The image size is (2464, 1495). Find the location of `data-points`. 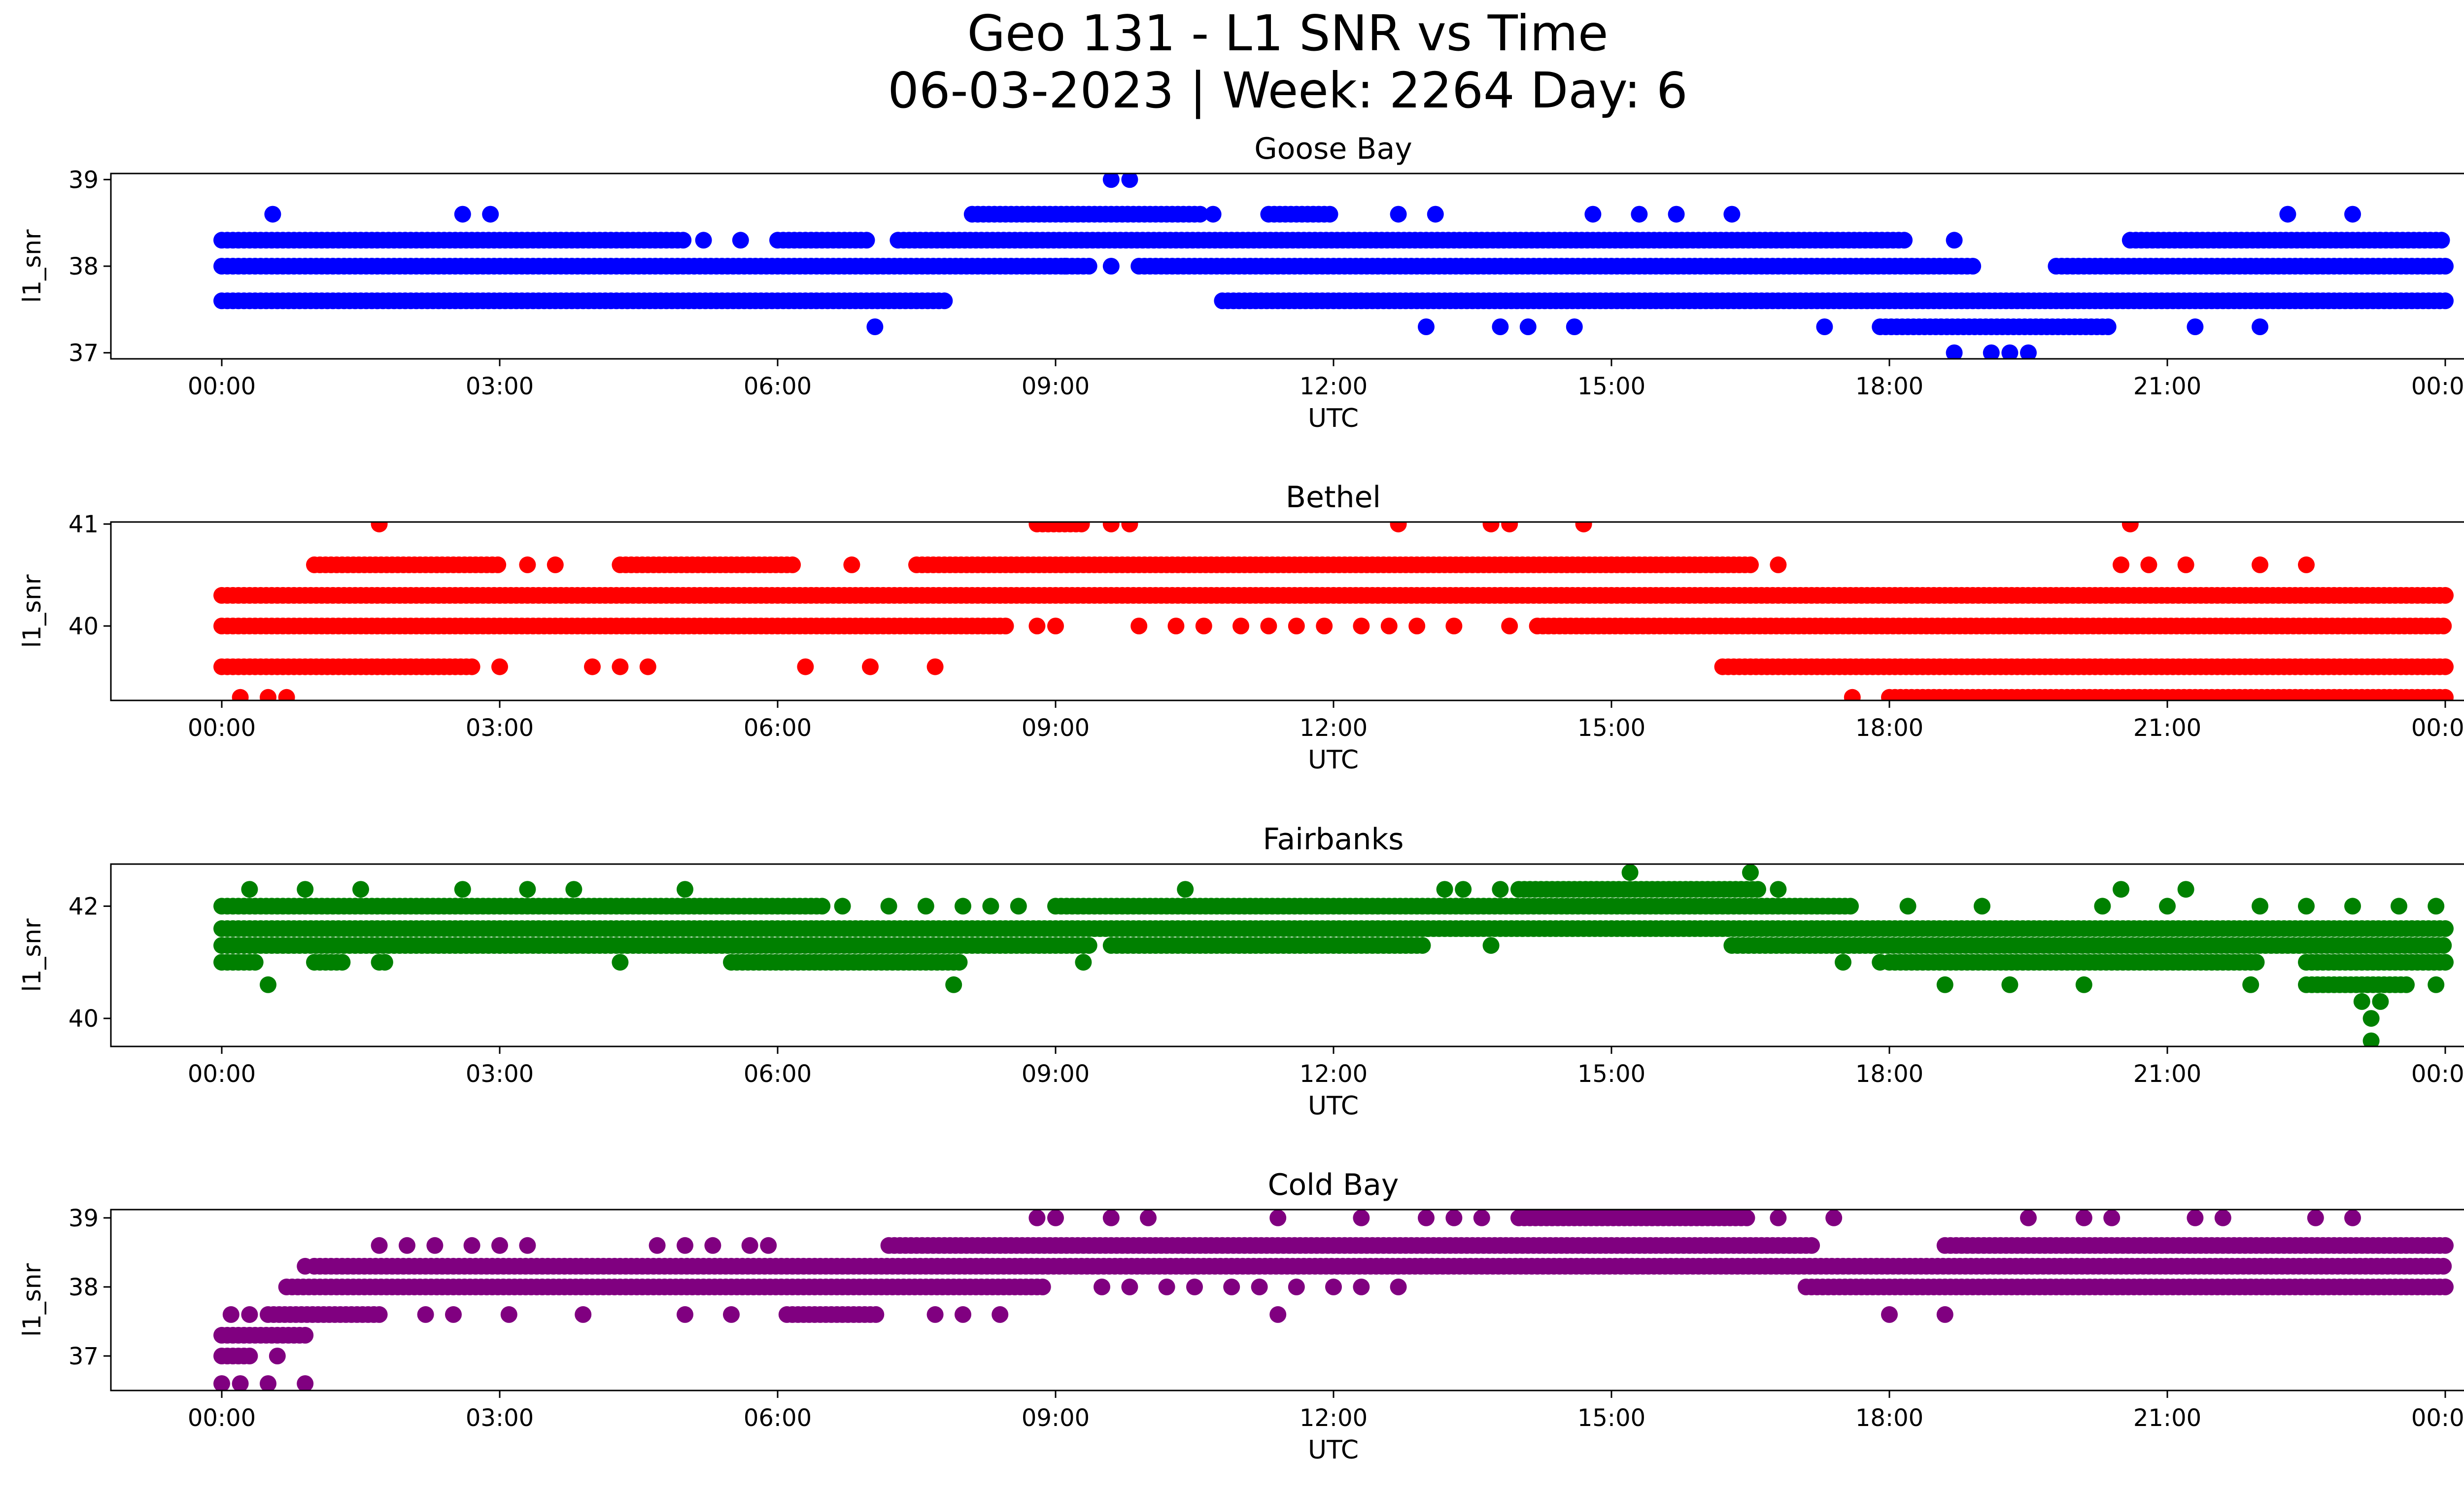

data-points is located at coordinates (1333, 955).